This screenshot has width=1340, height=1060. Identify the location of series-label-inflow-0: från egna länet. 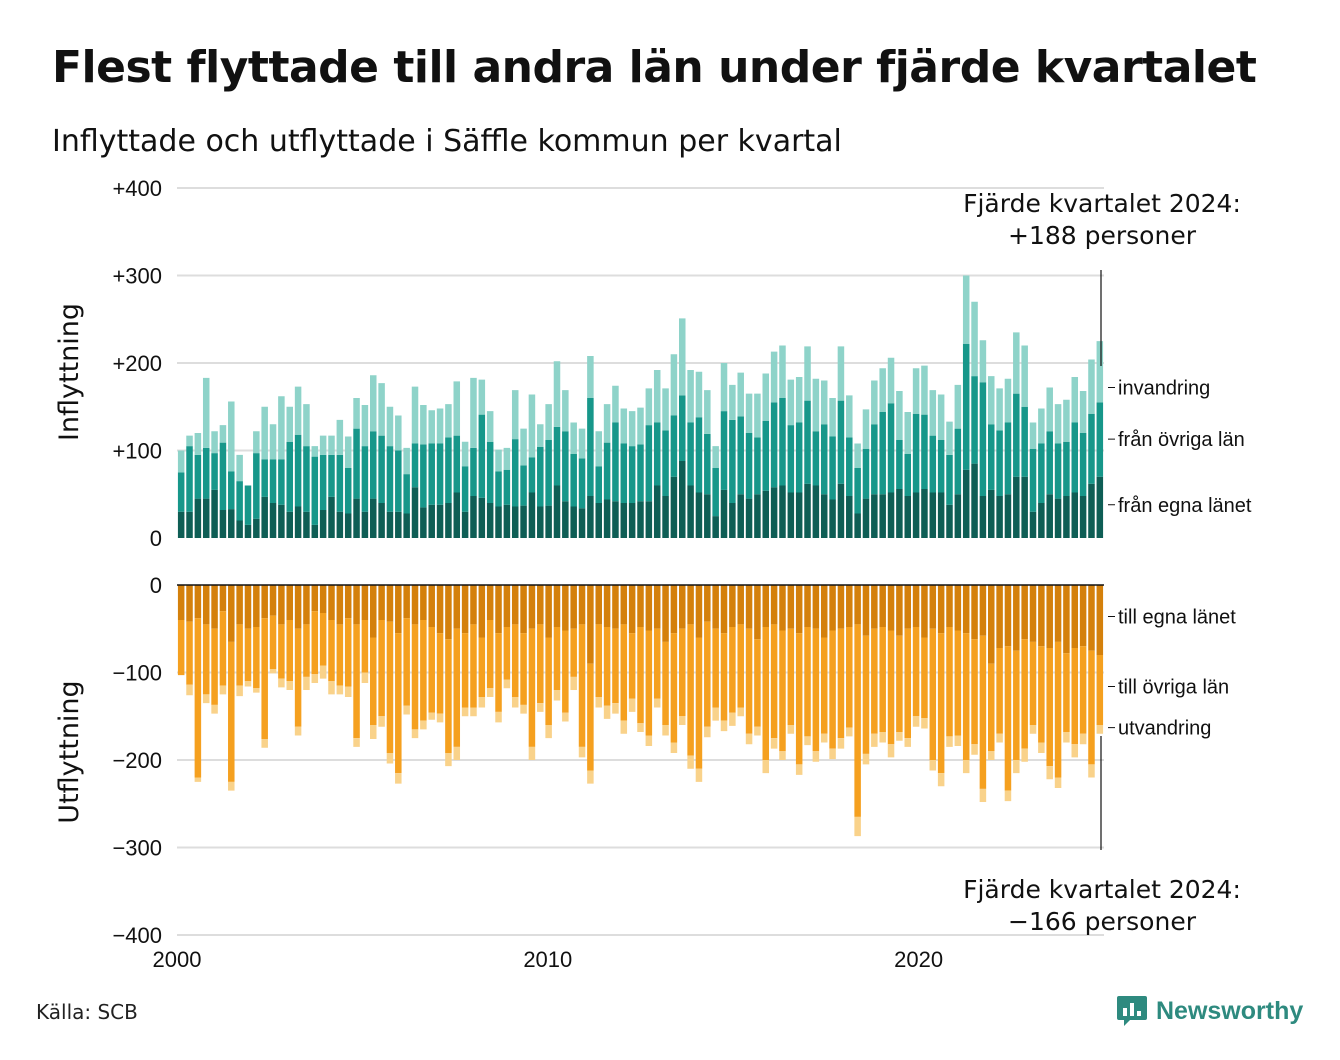
(1185, 506).